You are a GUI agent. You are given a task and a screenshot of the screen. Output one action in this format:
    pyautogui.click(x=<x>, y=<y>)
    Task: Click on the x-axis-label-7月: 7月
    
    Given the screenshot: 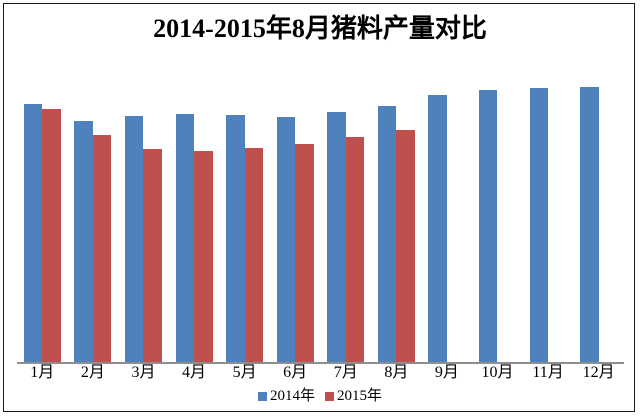 What is the action you would take?
    pyautogui.click(x=345, y=372)
    